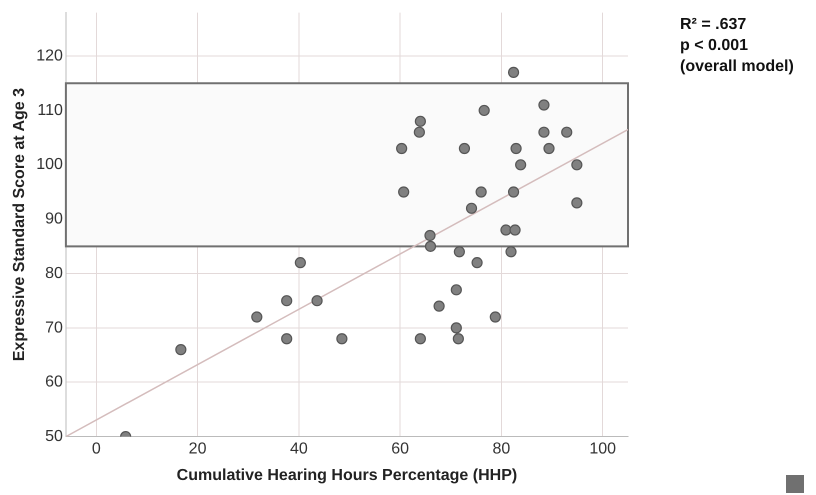 Image resolution: width=816 pixels, height=495 pixels. I want to click on text: R² = .637, so click(714, 25).